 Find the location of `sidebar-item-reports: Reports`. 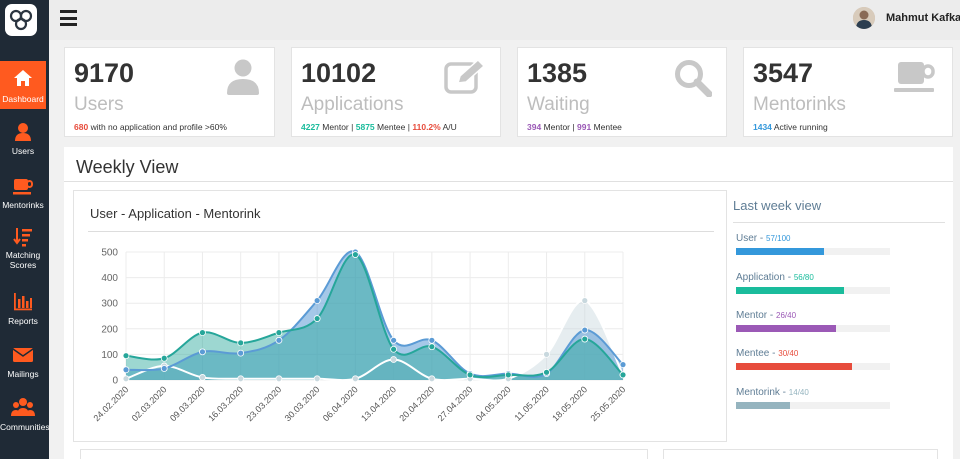

sidebar-item-reports: Reports is located at coordinates (23, 313).